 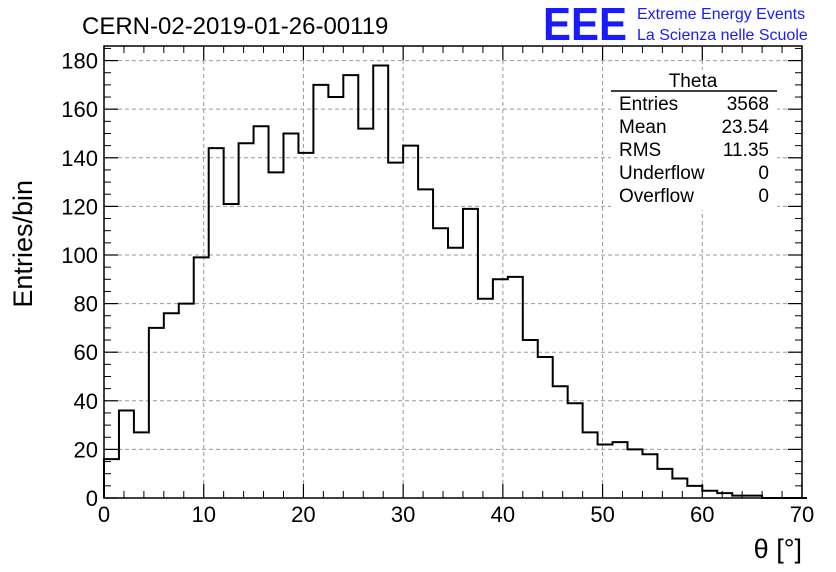 What do you see at coordinates (585, 25) in the screenshot?
I see `logo-letters: EEE` at bounding box center [585, 25].